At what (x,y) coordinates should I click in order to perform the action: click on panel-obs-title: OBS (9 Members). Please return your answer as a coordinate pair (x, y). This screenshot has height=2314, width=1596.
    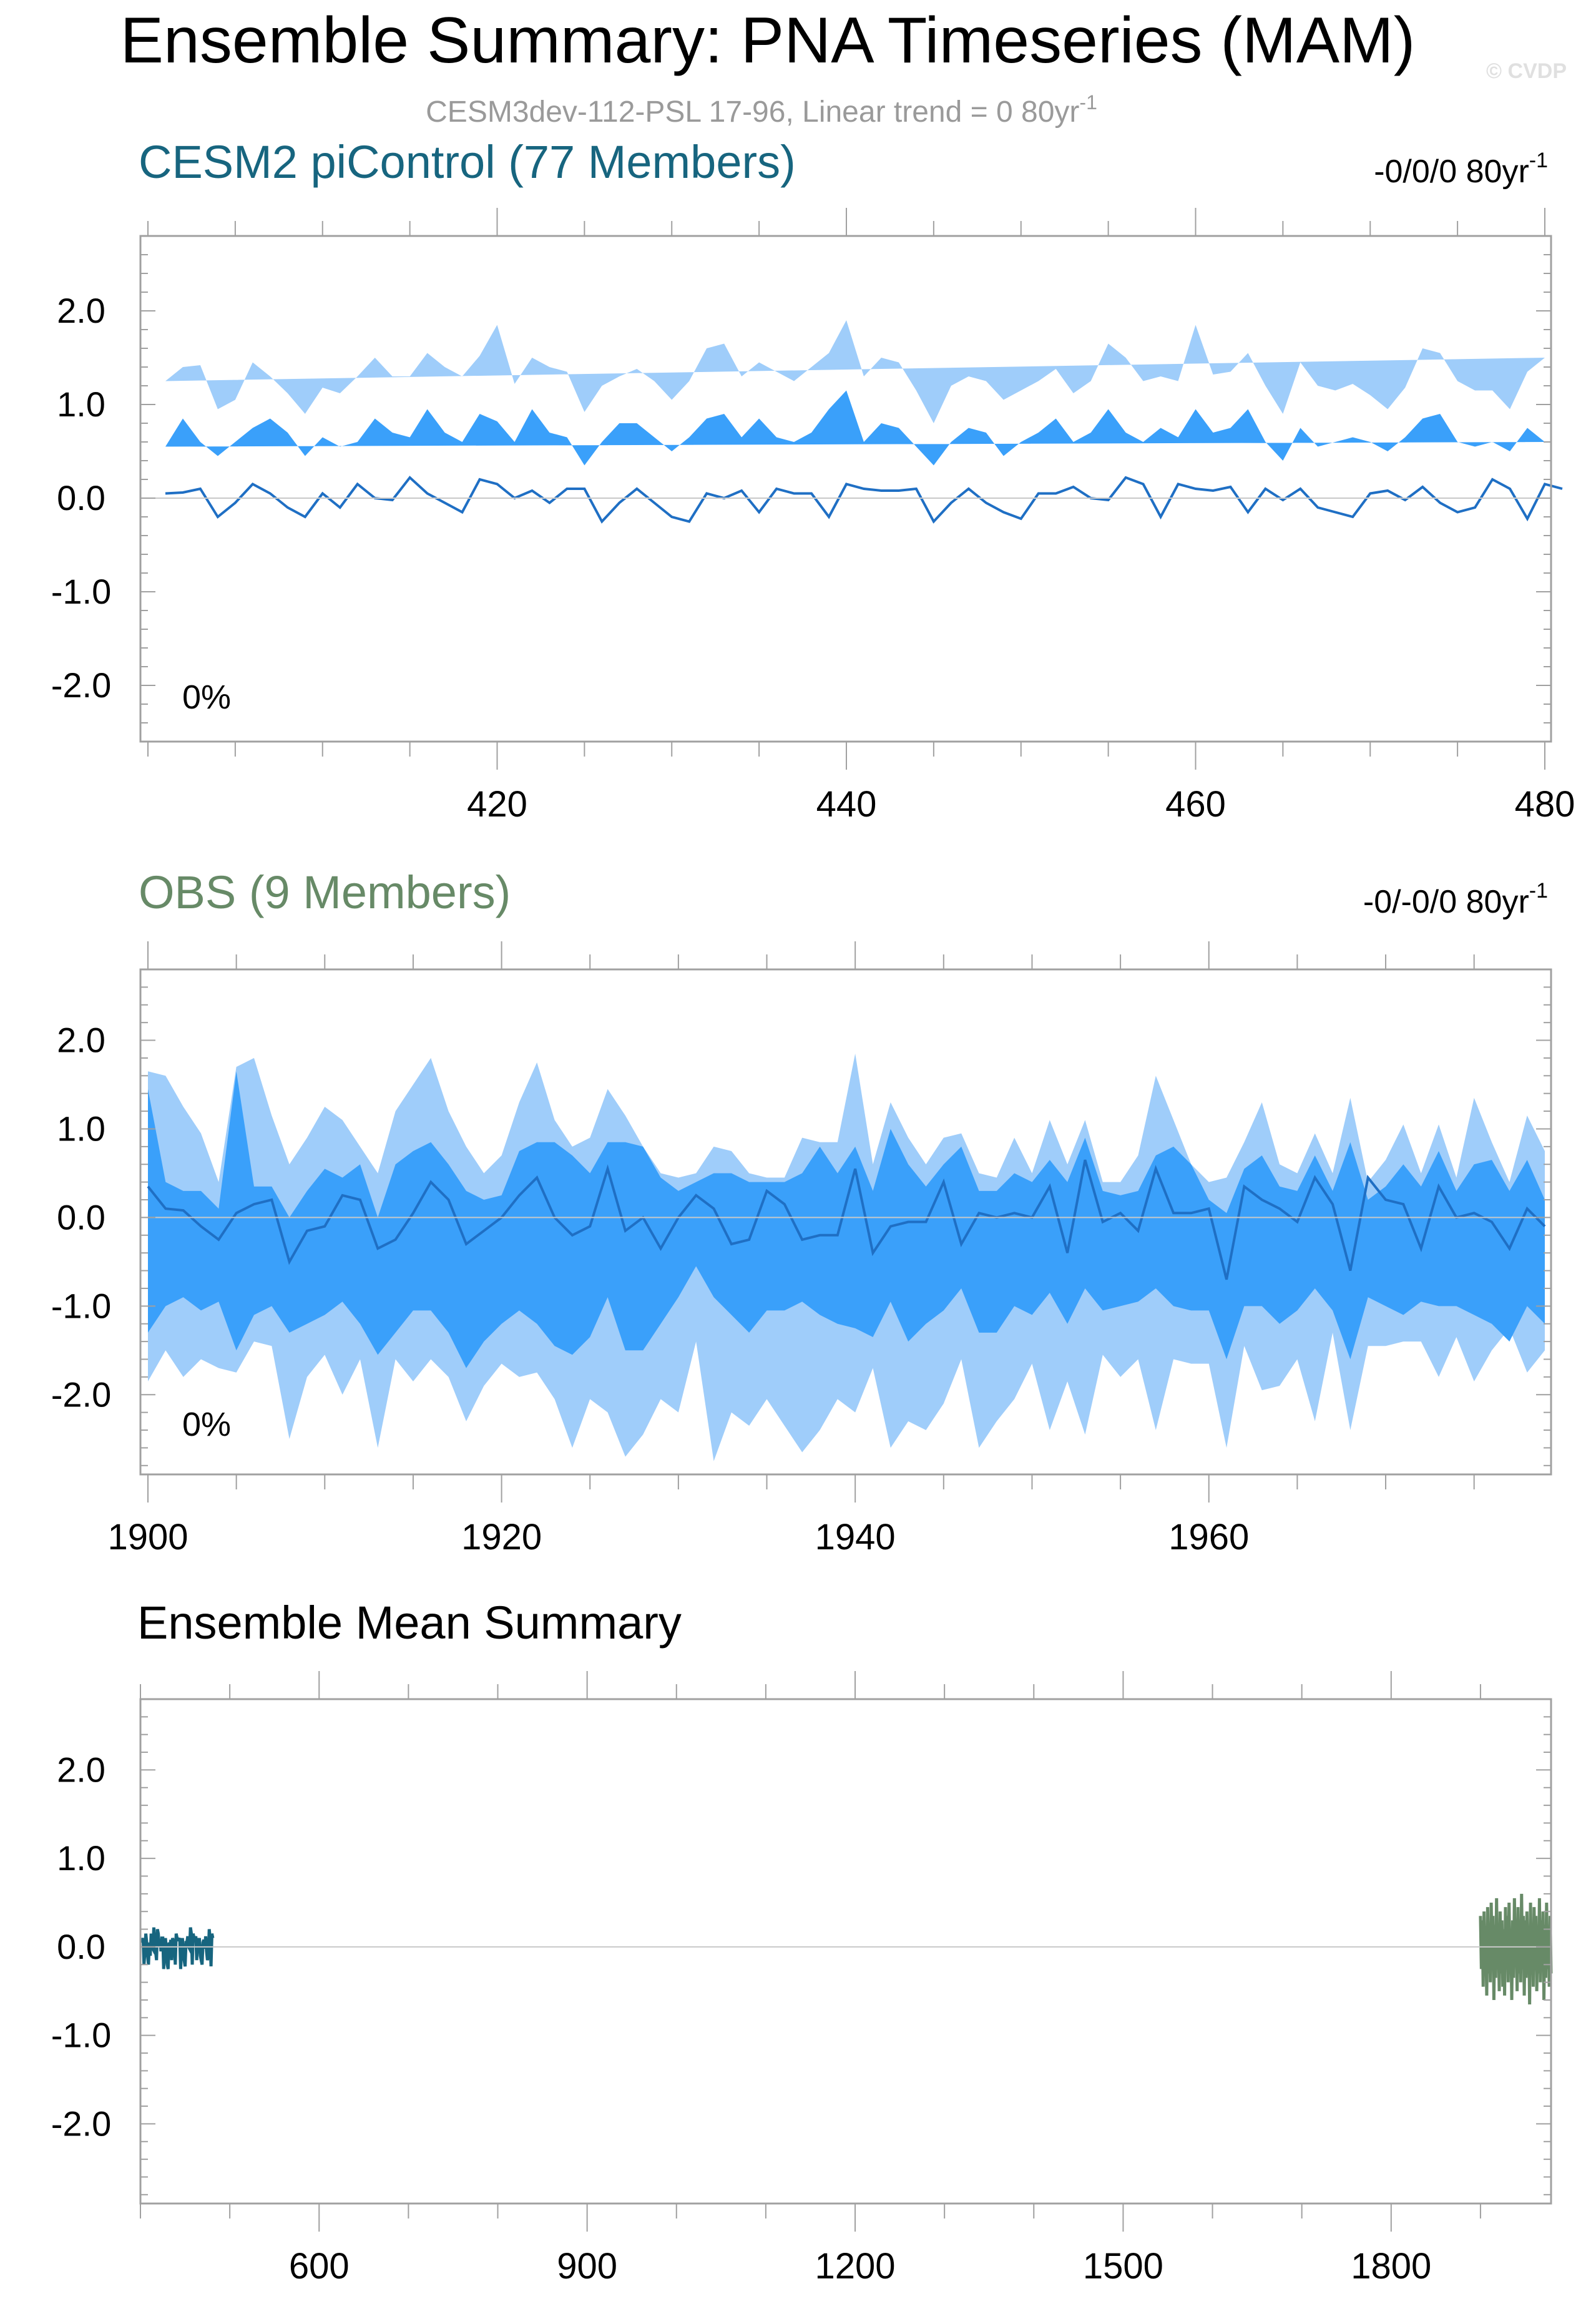
    Looking at the image, I should click on (325, 892).